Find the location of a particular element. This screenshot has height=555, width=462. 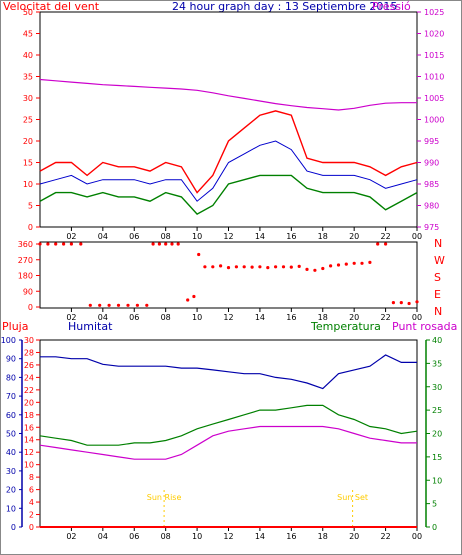

direction-x-tick-label: 10 is located at coordinates (197, 317).